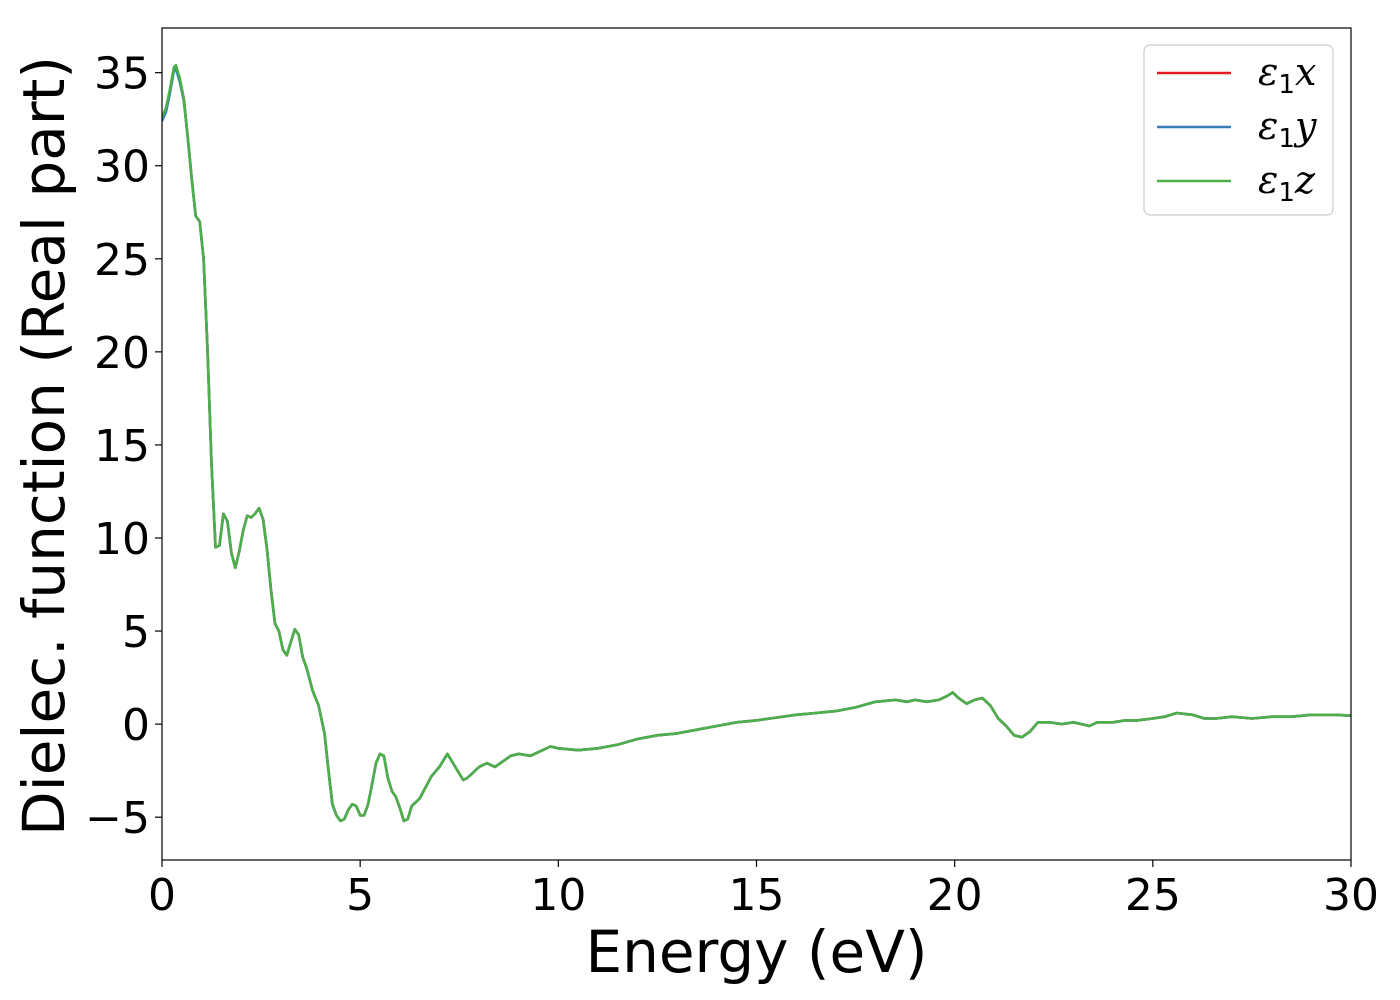 This screenshot has width=1400, height=1000. Describe the element at coordinates (1287, 129) in the screenshot. I see `legend-label-y: ε1y` at that location.